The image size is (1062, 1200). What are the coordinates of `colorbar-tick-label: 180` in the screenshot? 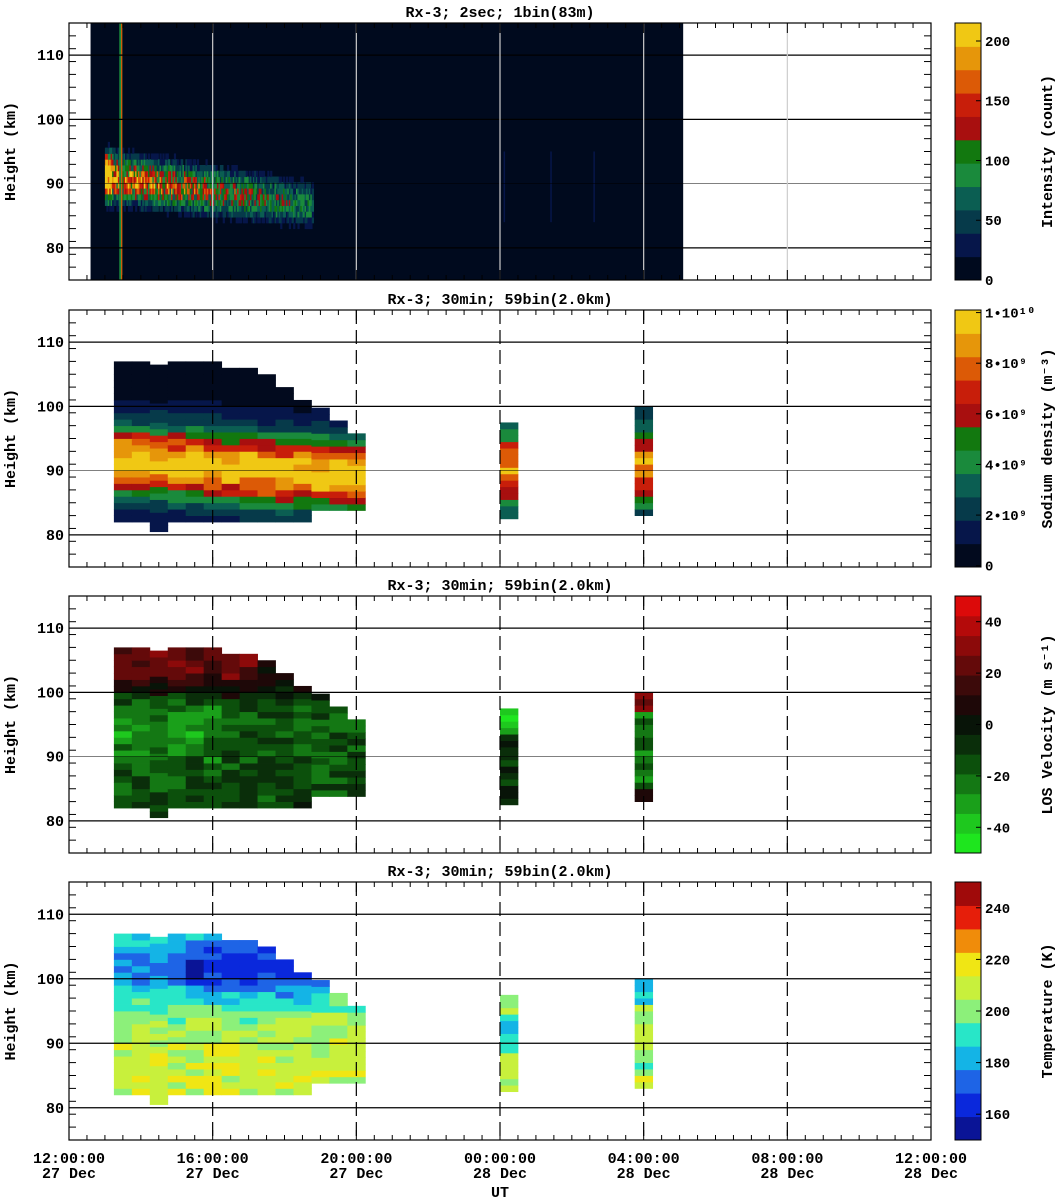 It's located at (997, 1065).